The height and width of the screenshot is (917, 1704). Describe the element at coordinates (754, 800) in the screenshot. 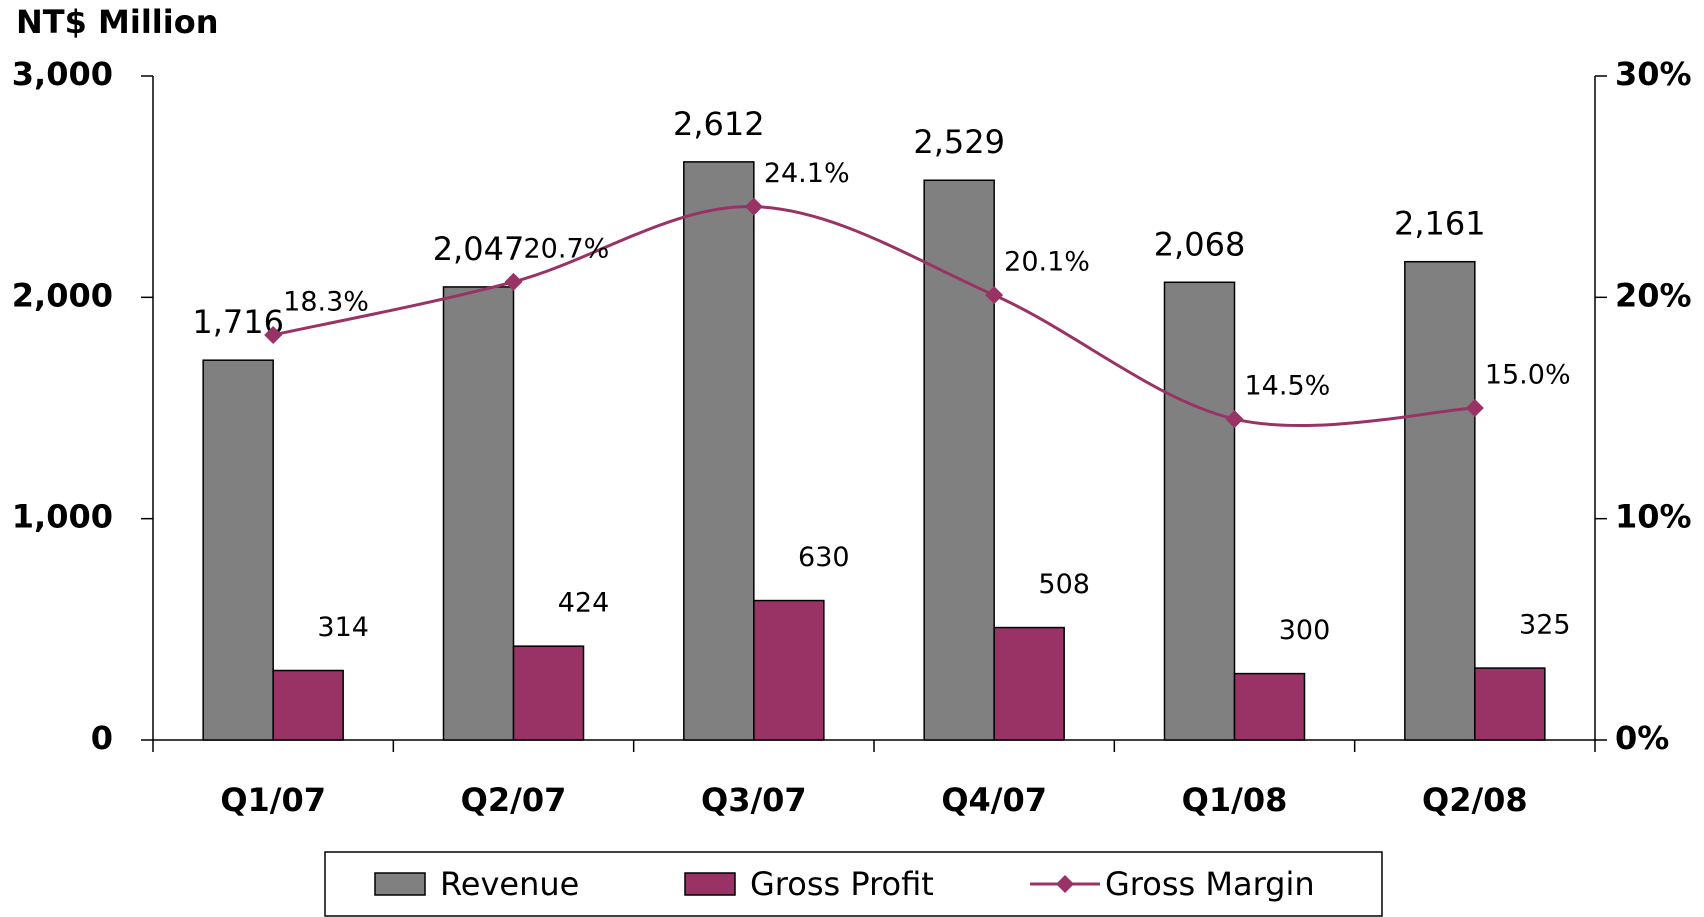

I see `x-tick-label: Q3/07` at that location.